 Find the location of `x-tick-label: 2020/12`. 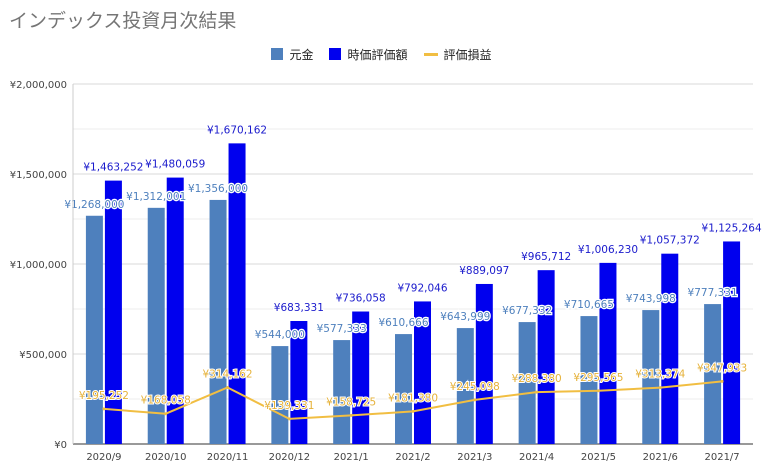

x-tick-label: 2020/12 is located at coordinates (290, 457).